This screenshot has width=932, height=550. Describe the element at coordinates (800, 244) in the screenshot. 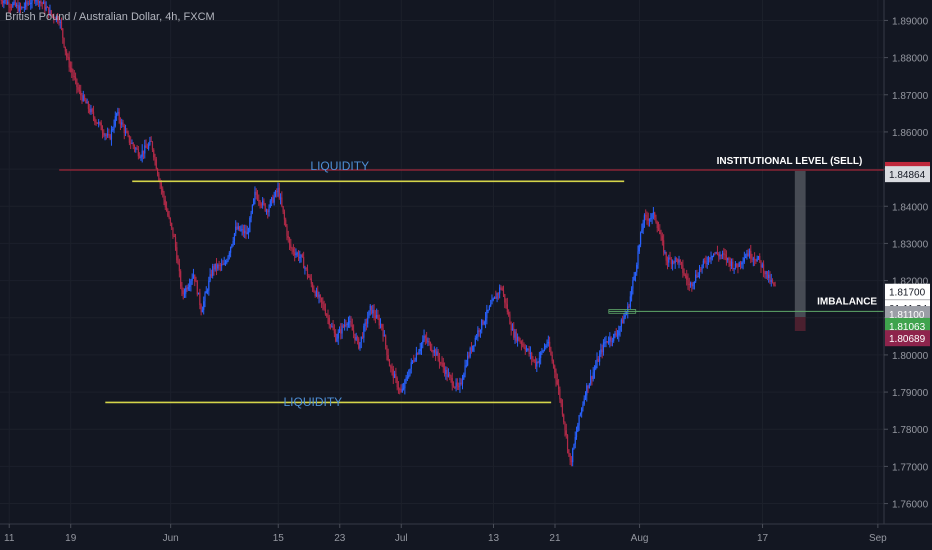

I see `projection-bar` at that location.